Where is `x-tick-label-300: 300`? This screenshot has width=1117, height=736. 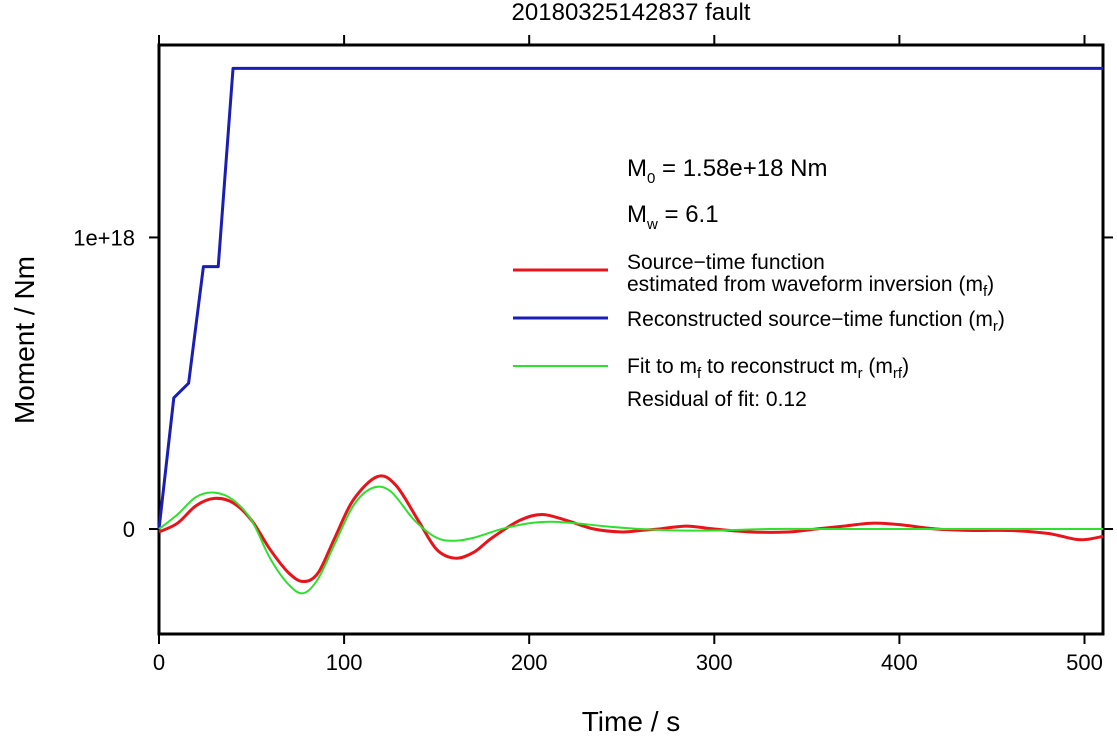
x-tick-label-300: 300 is located at coordinates (714, 662).